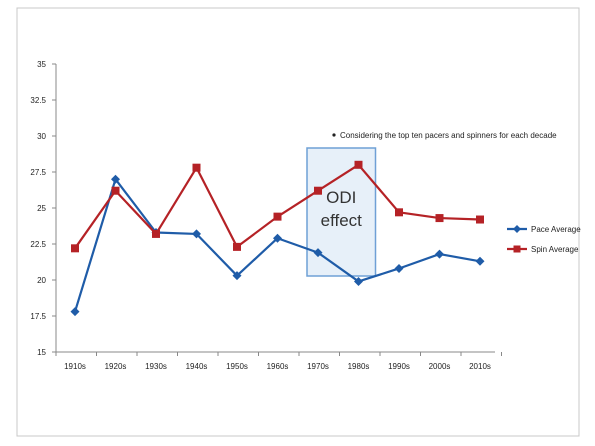 Image resolution: width=595 pixels, height=446 pixels. I want to click on y-tick-label: 35, so click(41, 64).